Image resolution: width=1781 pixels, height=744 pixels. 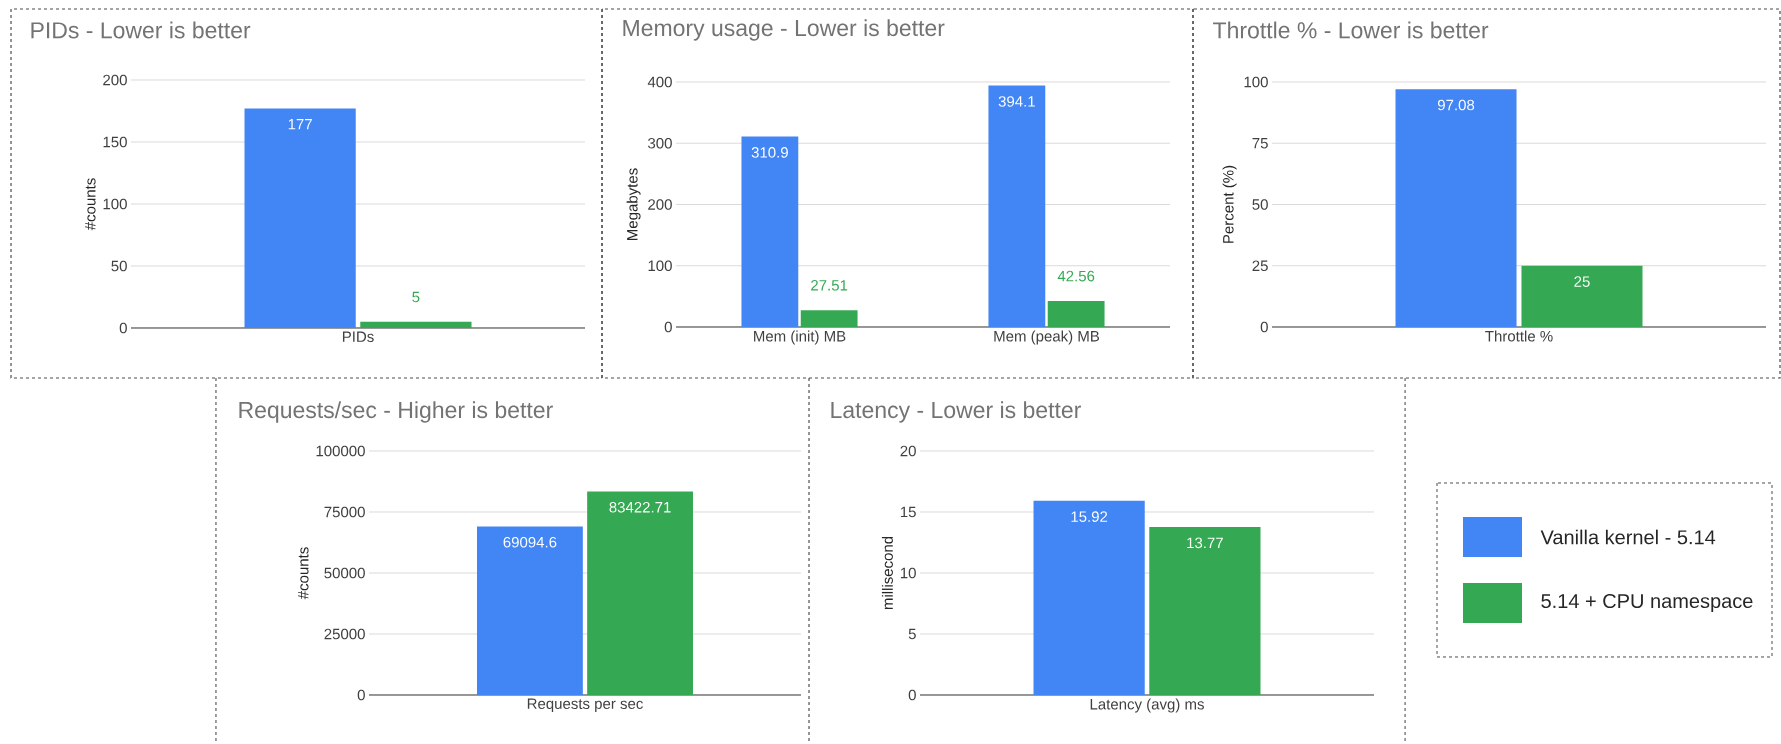 What do you see at coordinates (416, 297) in the screenshot?
I see `data-label: 5` at bounding box center [416, 297].